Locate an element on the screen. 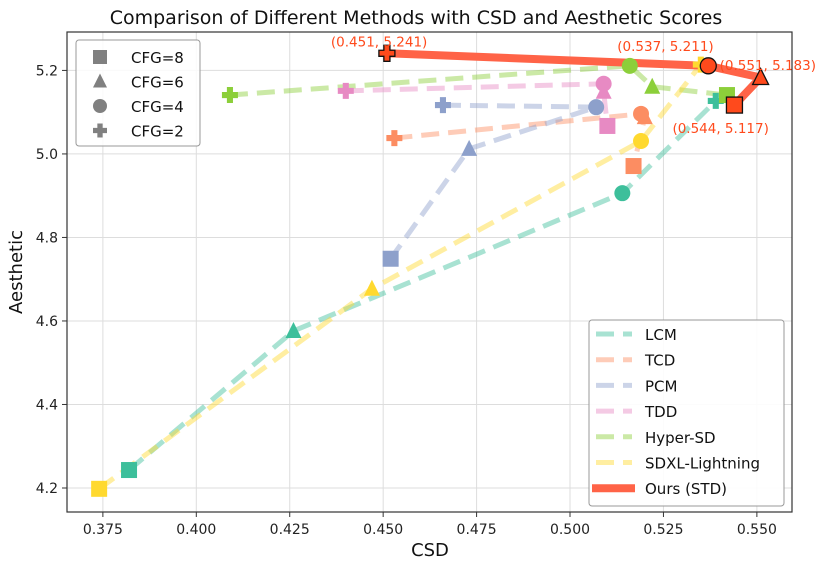 Image resolution: width=832 pixels, height=568 pixels. legend-label: SDXL-Lightning is located at coordinates (702, 464).